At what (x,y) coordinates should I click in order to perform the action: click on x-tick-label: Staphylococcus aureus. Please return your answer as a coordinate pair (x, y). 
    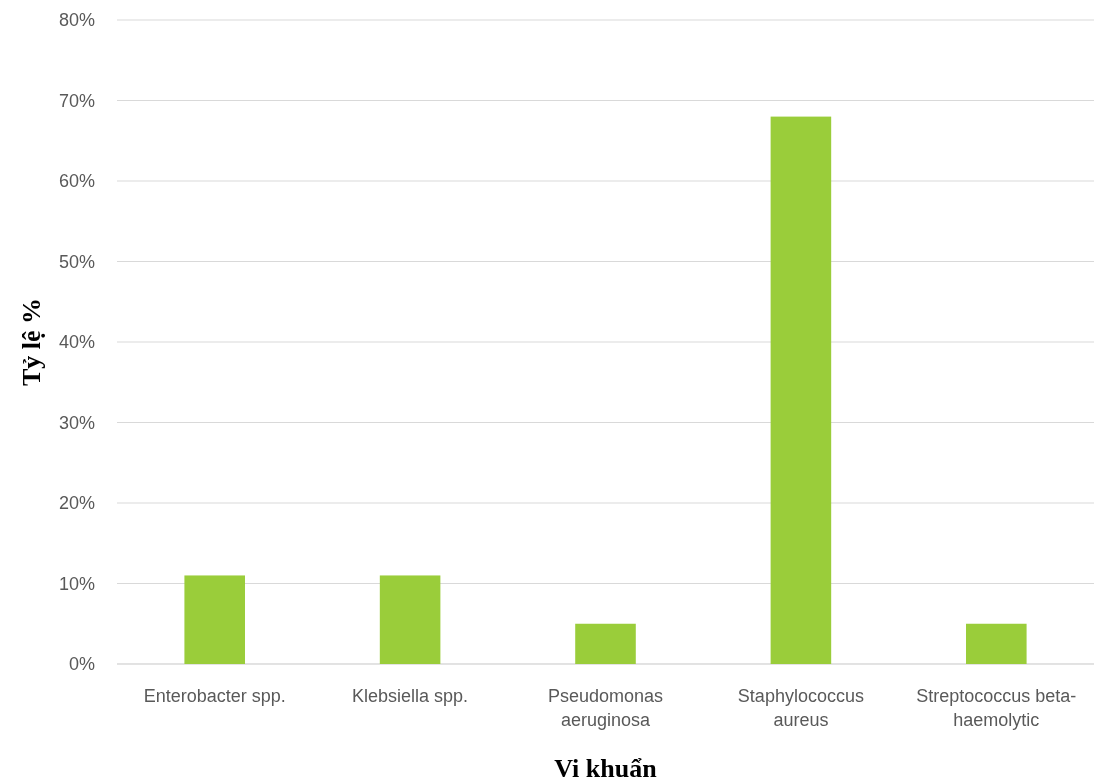
    Looking at the image, I should click on (800, 708).